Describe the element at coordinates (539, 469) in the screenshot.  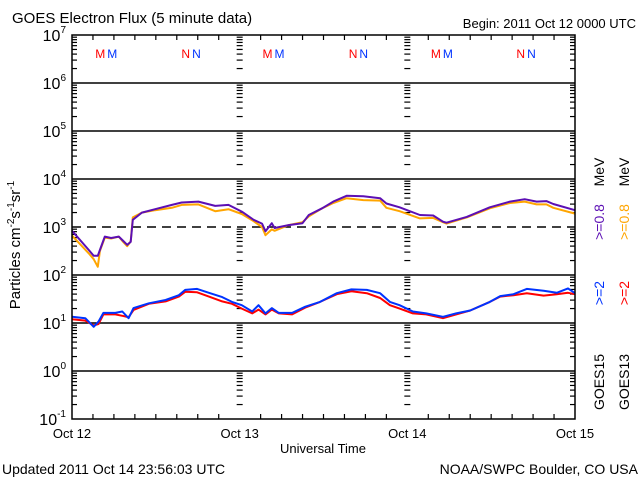
I see `credit: NOAA/SWPC Boulder, CO USA` at that location.